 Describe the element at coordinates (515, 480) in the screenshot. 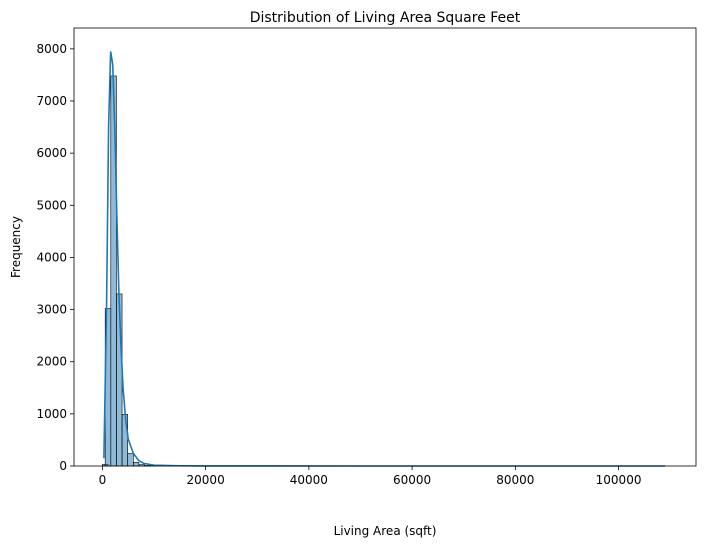

I see `x-tick-label-4: 80000` at that location.